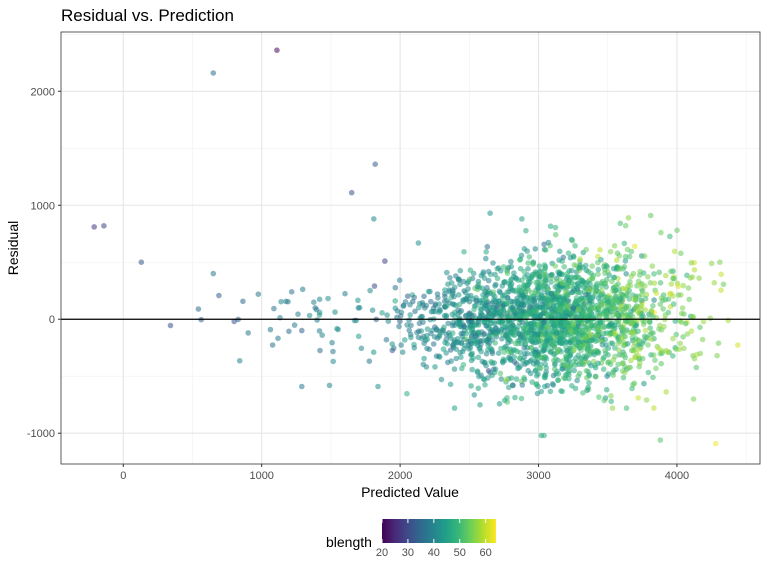 The height and width of the screenshot is (576, 768). What do you see at coordinates (400, 476) in the screenshot?
I see `x-tick-label: 2000` at bounding box center [400, 476].